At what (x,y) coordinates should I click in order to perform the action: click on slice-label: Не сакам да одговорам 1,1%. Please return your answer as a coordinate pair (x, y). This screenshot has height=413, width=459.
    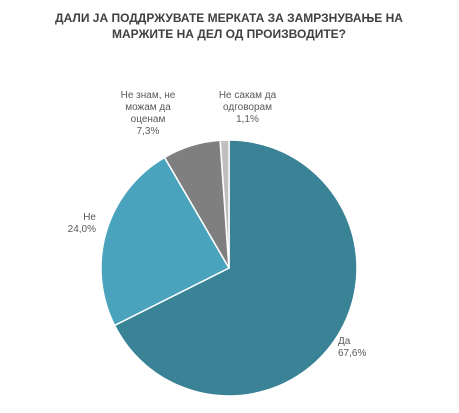
    Looking at the image, I should click on (247, 108).